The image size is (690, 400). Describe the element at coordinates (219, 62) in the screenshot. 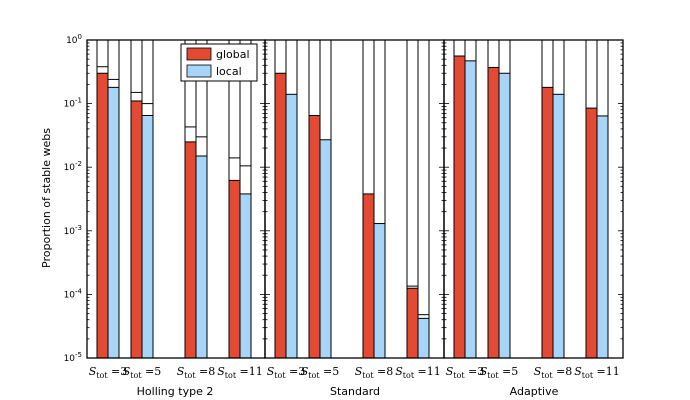

I see `legend: global local` at that location.